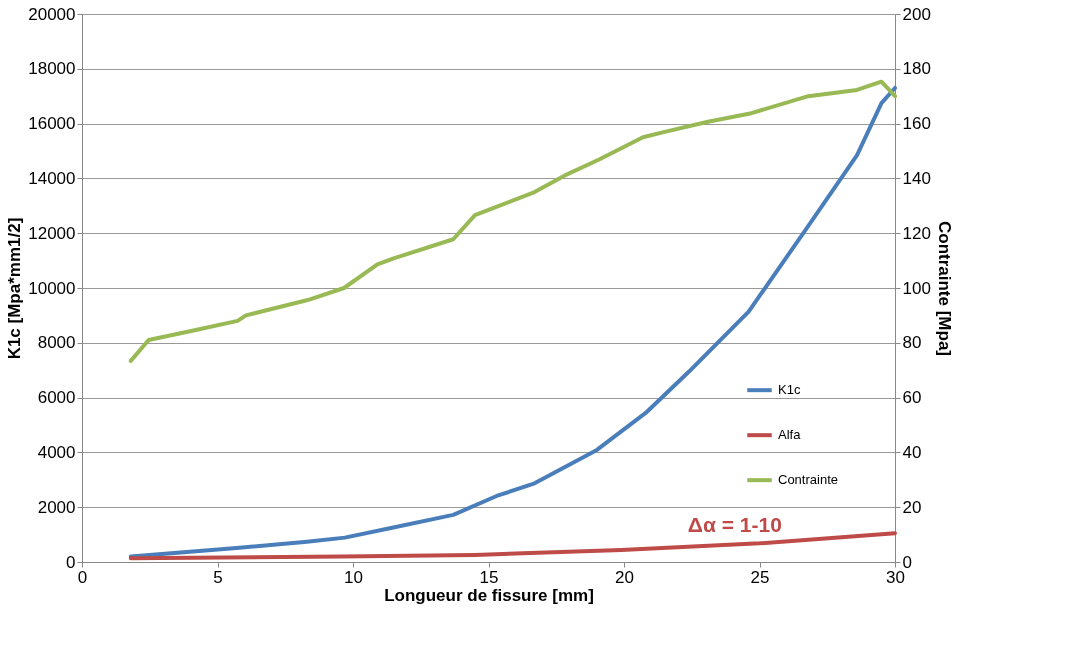 The image size is (1068, 648). What do you see at coordinates (916, 288) in the screenshot?
I see `y2-tick-label: 100` at bounding box center [916, 288].